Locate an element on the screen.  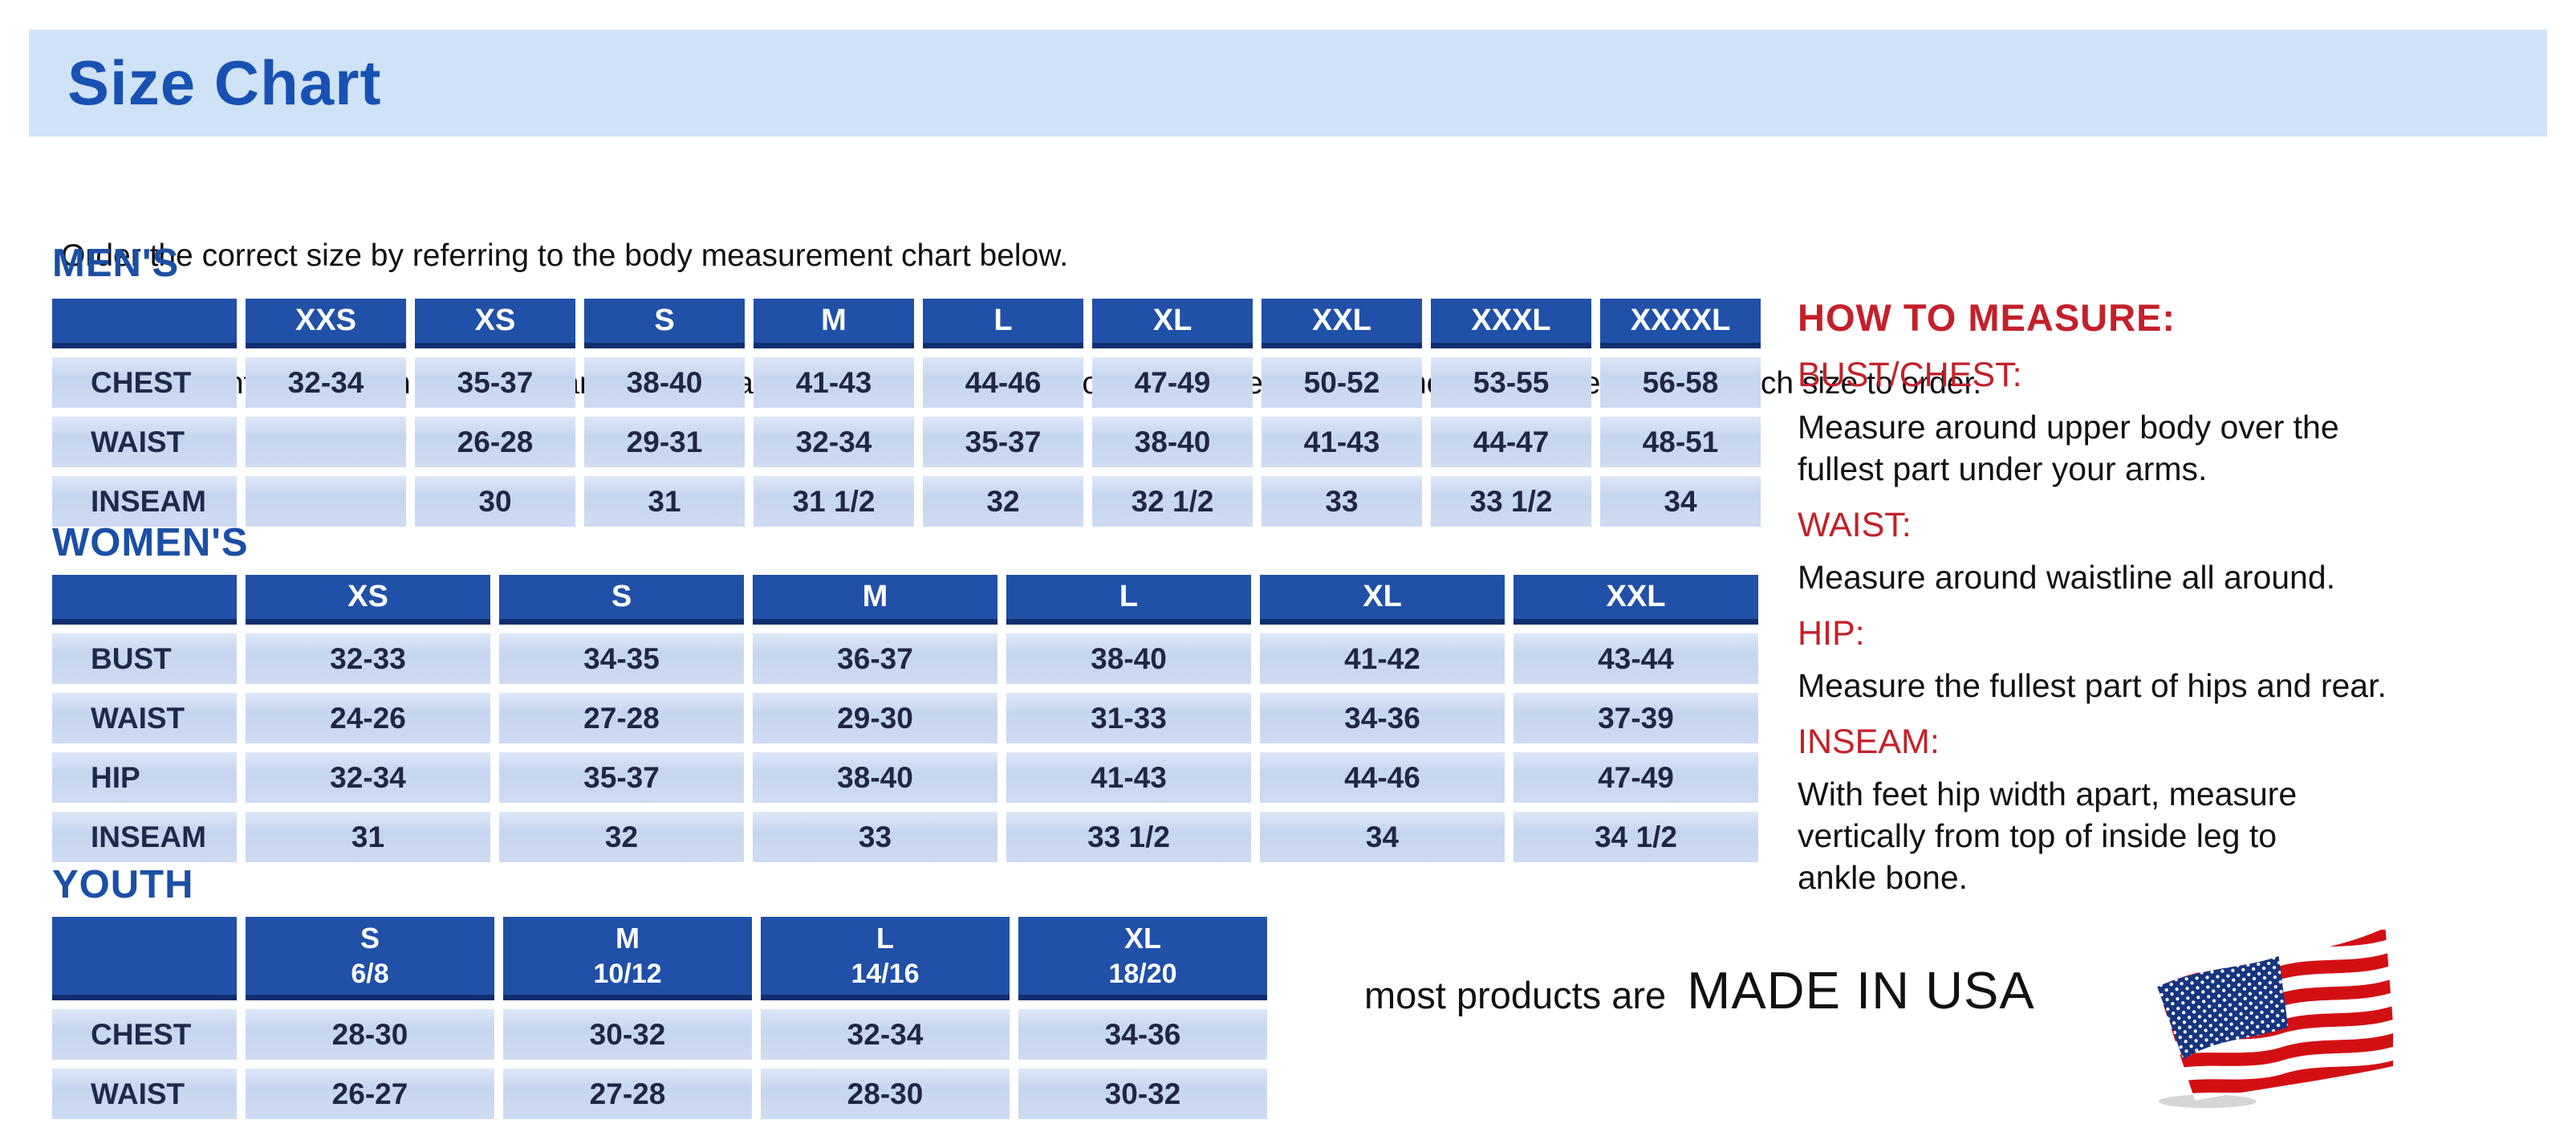
youth-col-header-s: S 6/8 is located at coordinates (370, 959).